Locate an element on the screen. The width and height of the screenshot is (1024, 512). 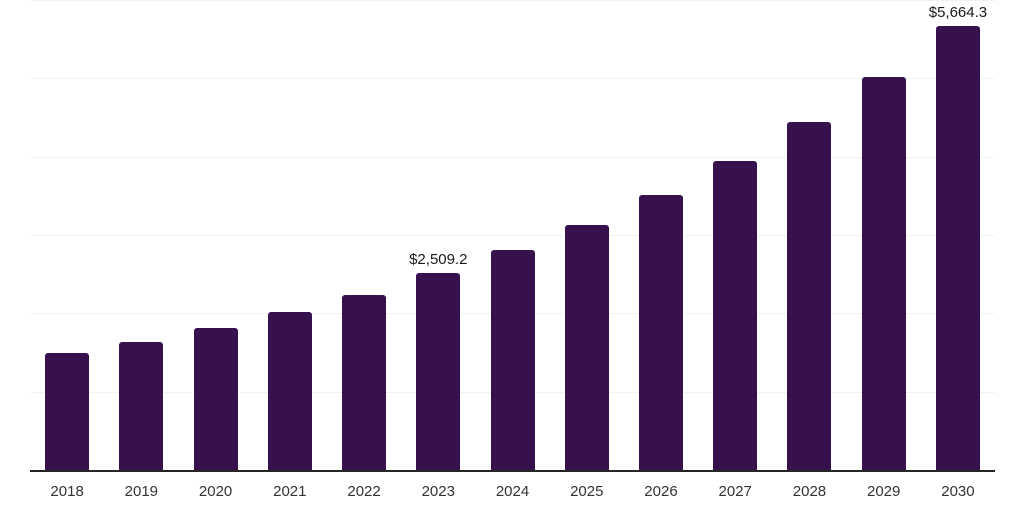
bar-2022 is located at coordinates (364, 382).